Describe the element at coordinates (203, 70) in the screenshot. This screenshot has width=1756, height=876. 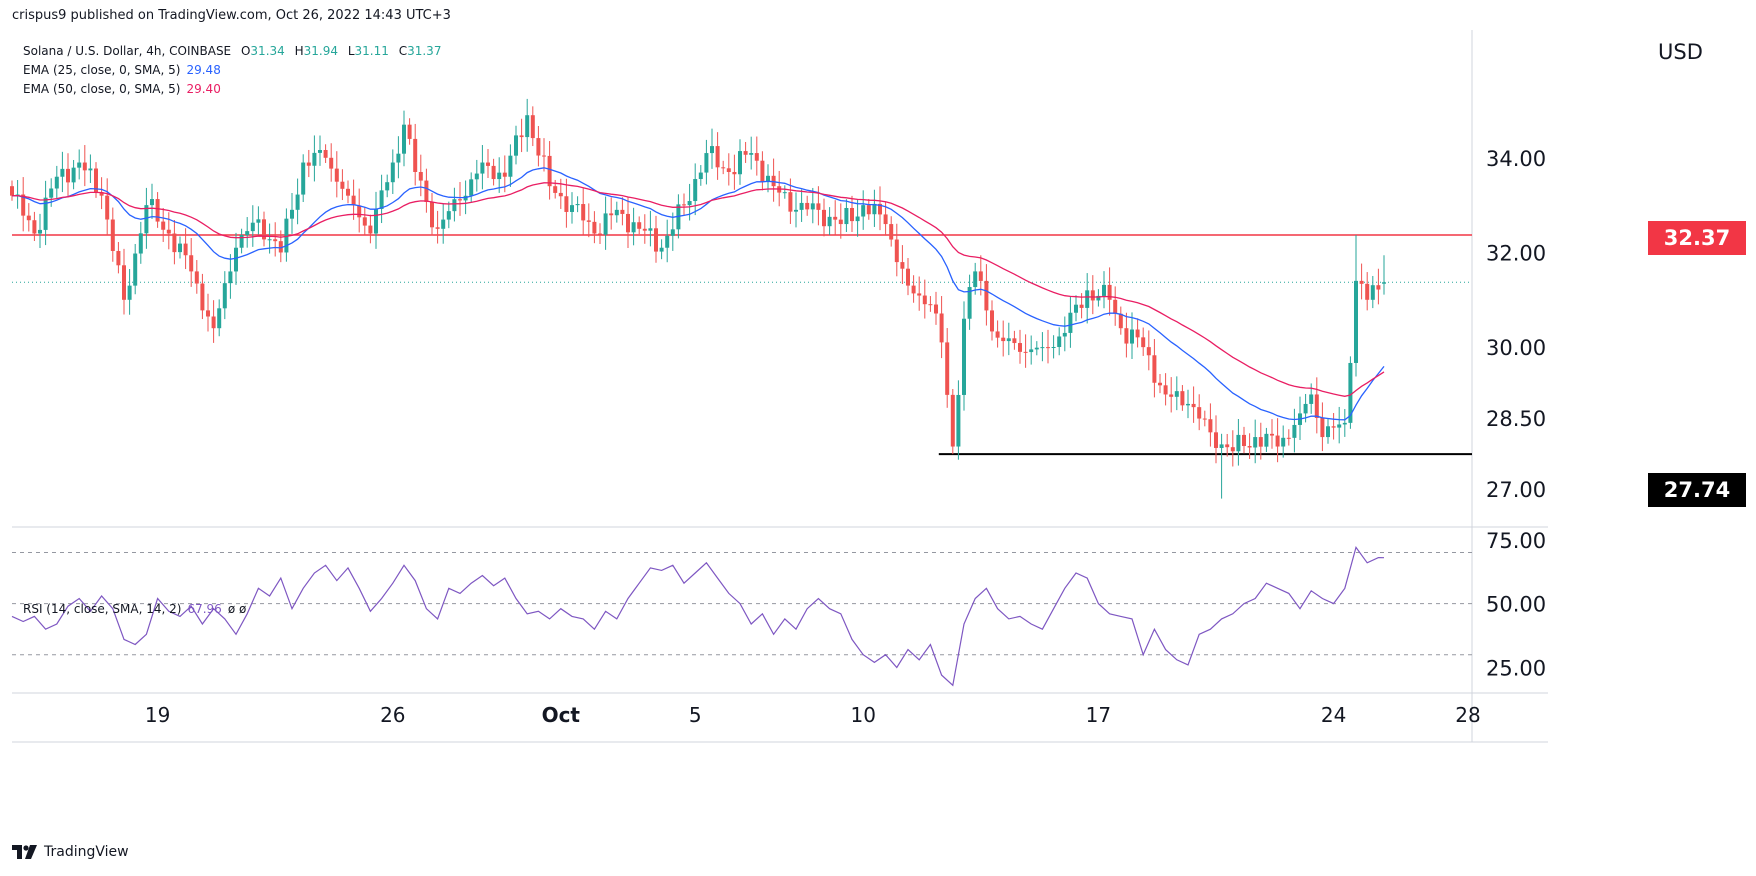
I see `ema25-value: 29.48` at that location.